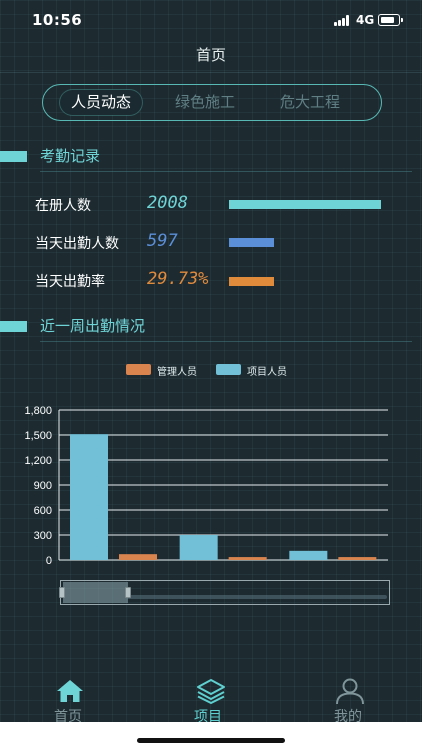 This screenshot has width=422, height=750. Describe the element at coordinates (43, 486) in the screenshot. I see `y-tick-label: 900` at that location.